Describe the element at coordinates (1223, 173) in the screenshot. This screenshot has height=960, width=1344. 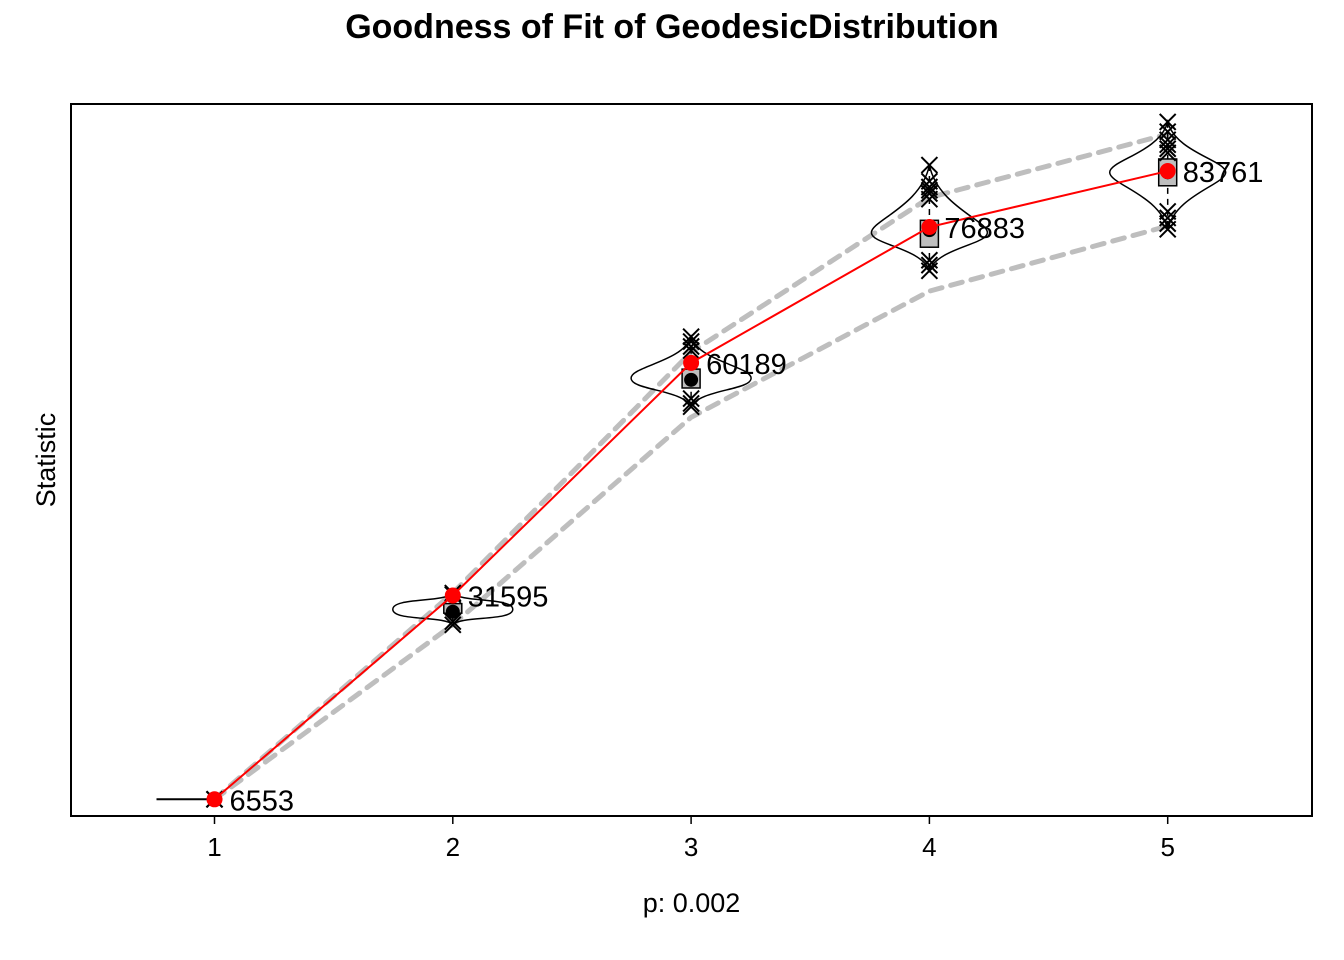
I see `data-label-5: 83761` at that location.